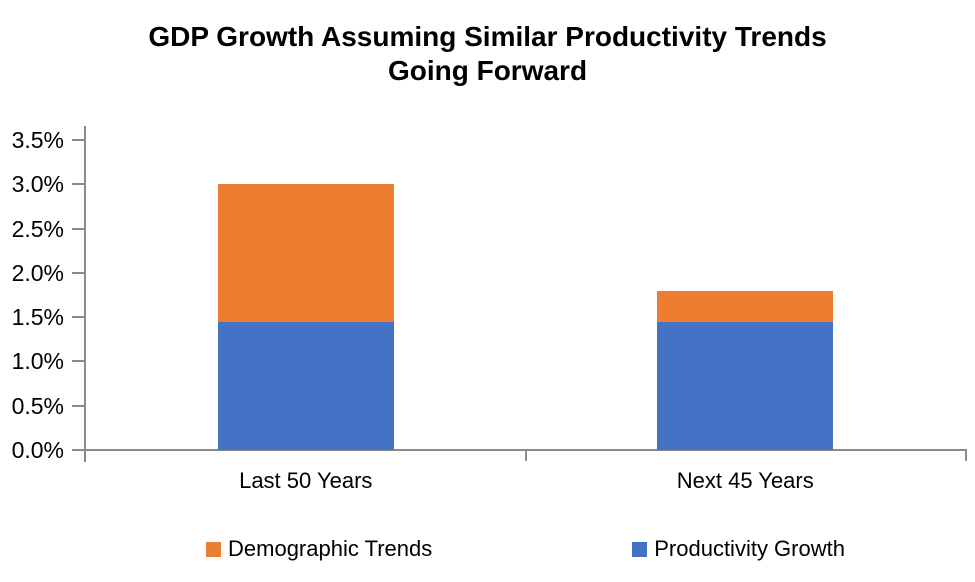 The width and height of the screenshot is (975, 582). What do you see at coordinates (37, 450) in the screenshot?
I see `y-tick-label: 0.0%` at bounding box center [37, 450].